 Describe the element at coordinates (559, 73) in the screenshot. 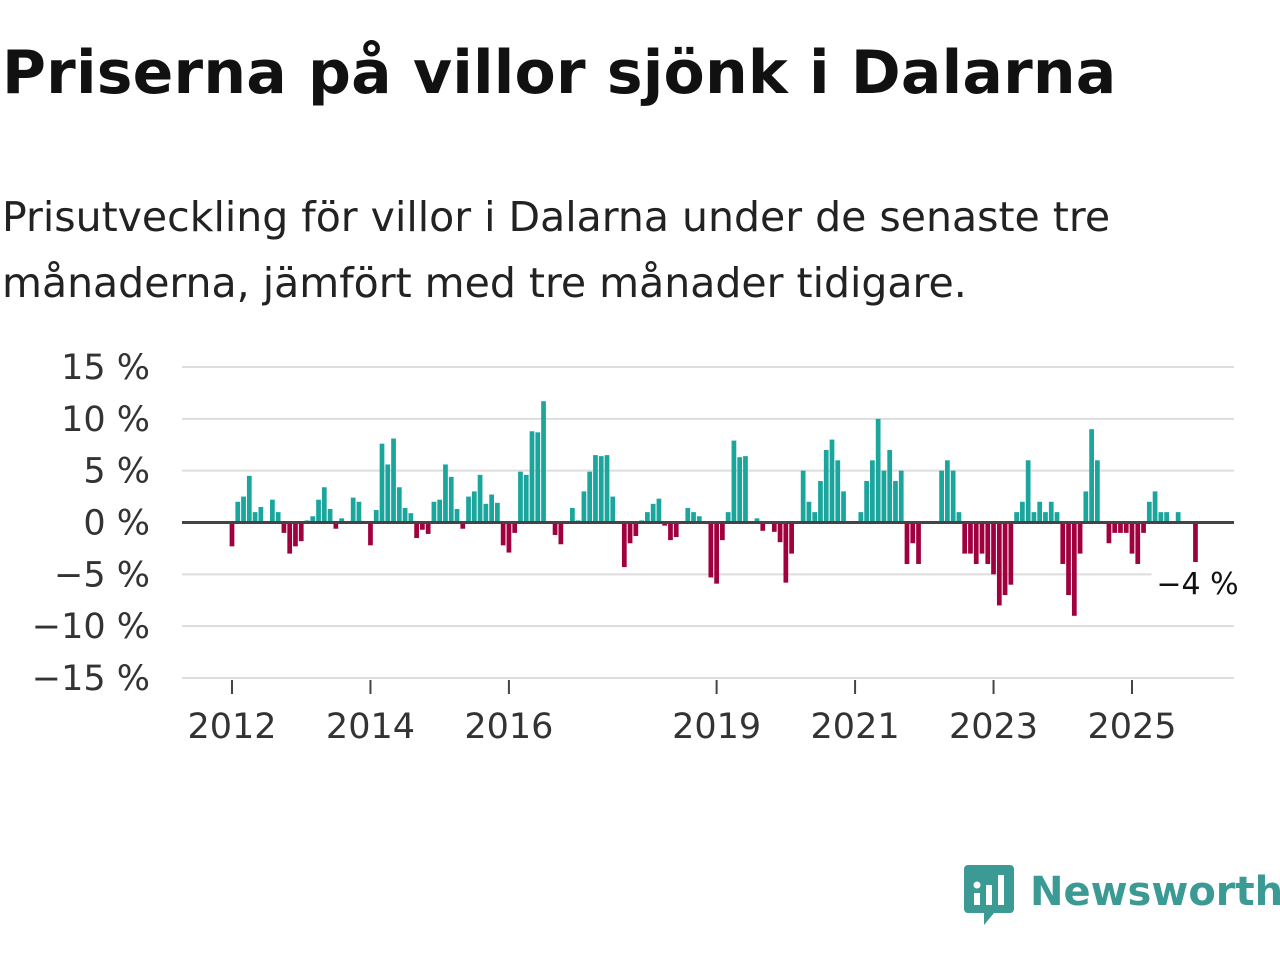

I see `chart-title: Priserna på villor sjönk i Dalarna` at that location.